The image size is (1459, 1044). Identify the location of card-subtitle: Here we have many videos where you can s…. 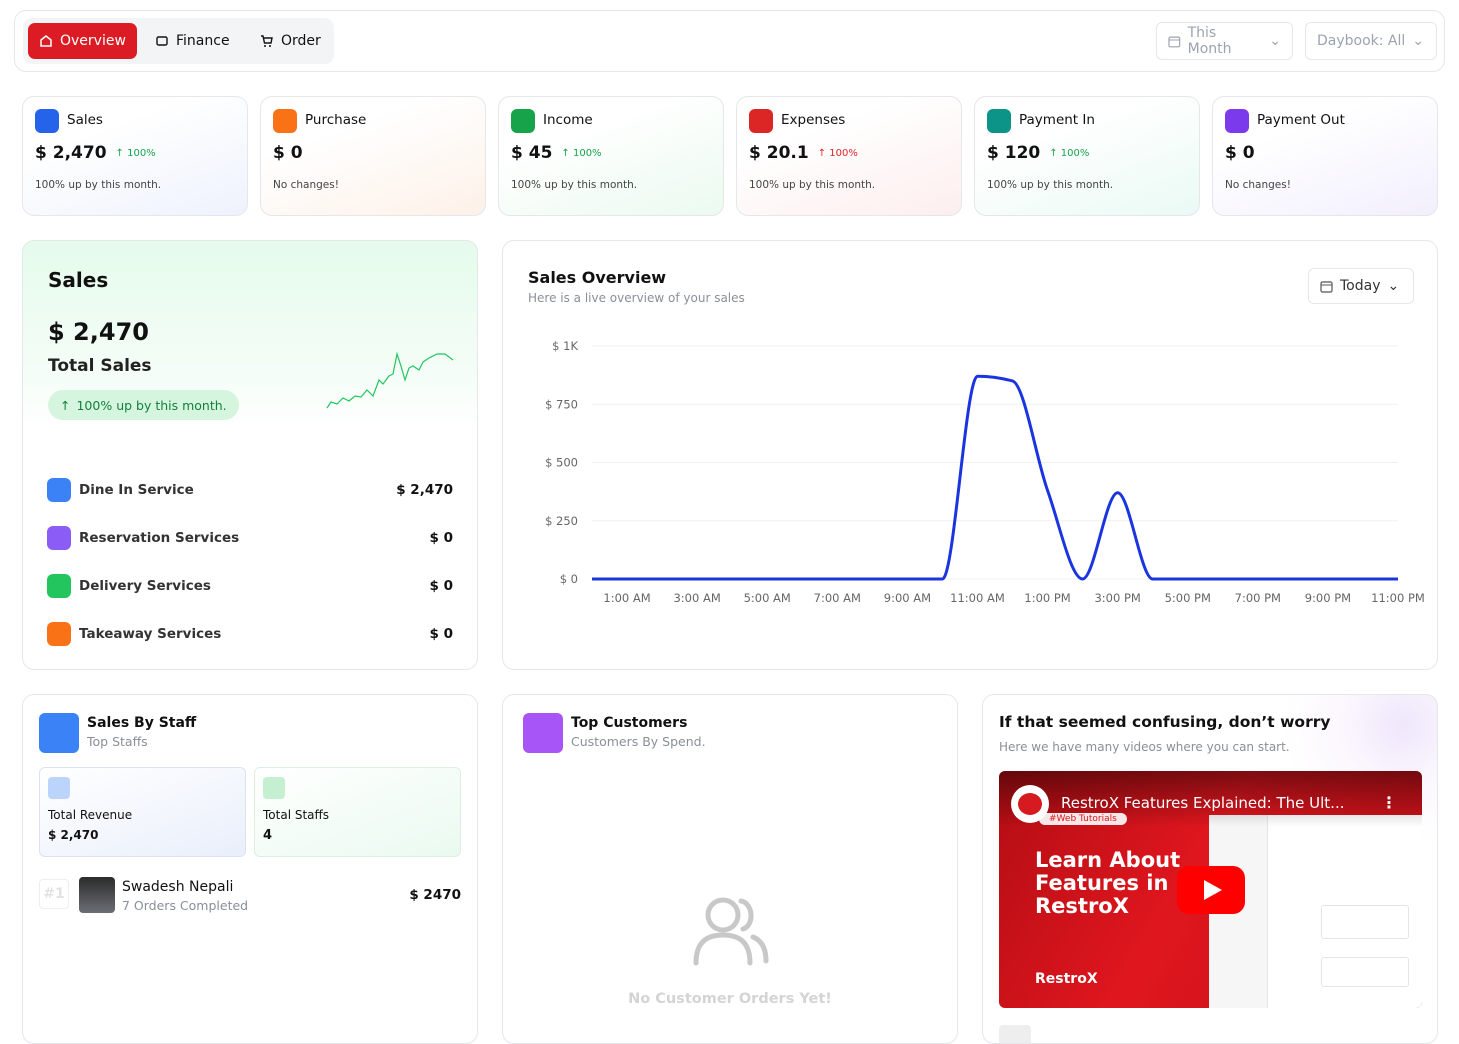
(1144, 747).